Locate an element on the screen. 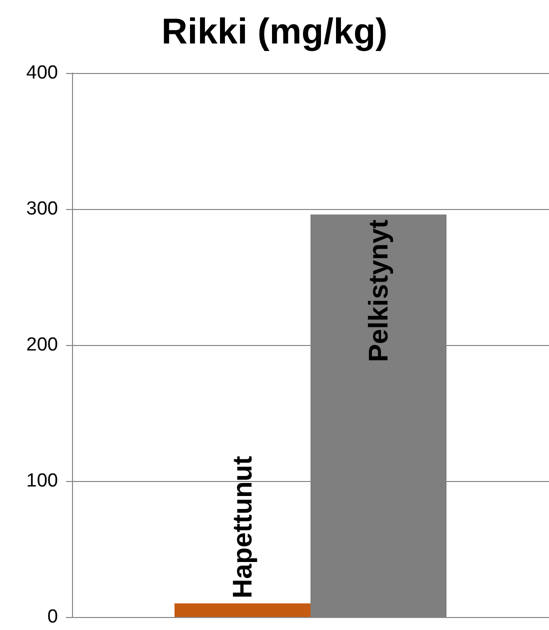  y-tick-label: 200 is located at coordinates (42, 345).